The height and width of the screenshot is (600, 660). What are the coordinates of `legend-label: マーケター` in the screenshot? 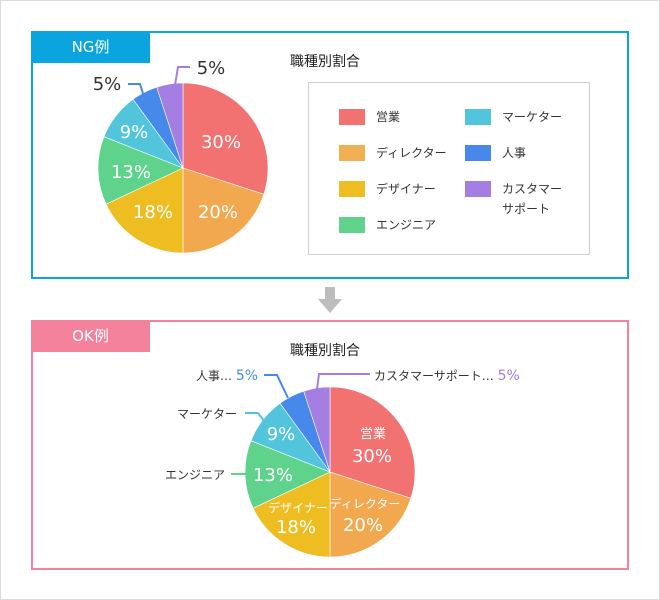 It's located at (532, 117).